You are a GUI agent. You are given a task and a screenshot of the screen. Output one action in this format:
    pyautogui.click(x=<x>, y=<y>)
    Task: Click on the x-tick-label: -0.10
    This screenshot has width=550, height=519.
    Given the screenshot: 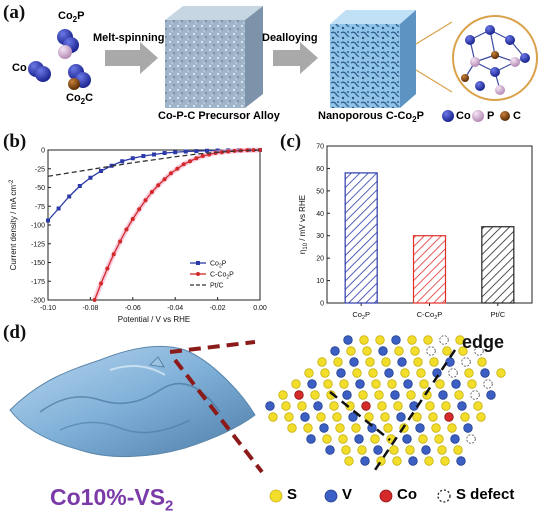 What is the action you would take?
    pyautogui.click(x=48, y=308)
    